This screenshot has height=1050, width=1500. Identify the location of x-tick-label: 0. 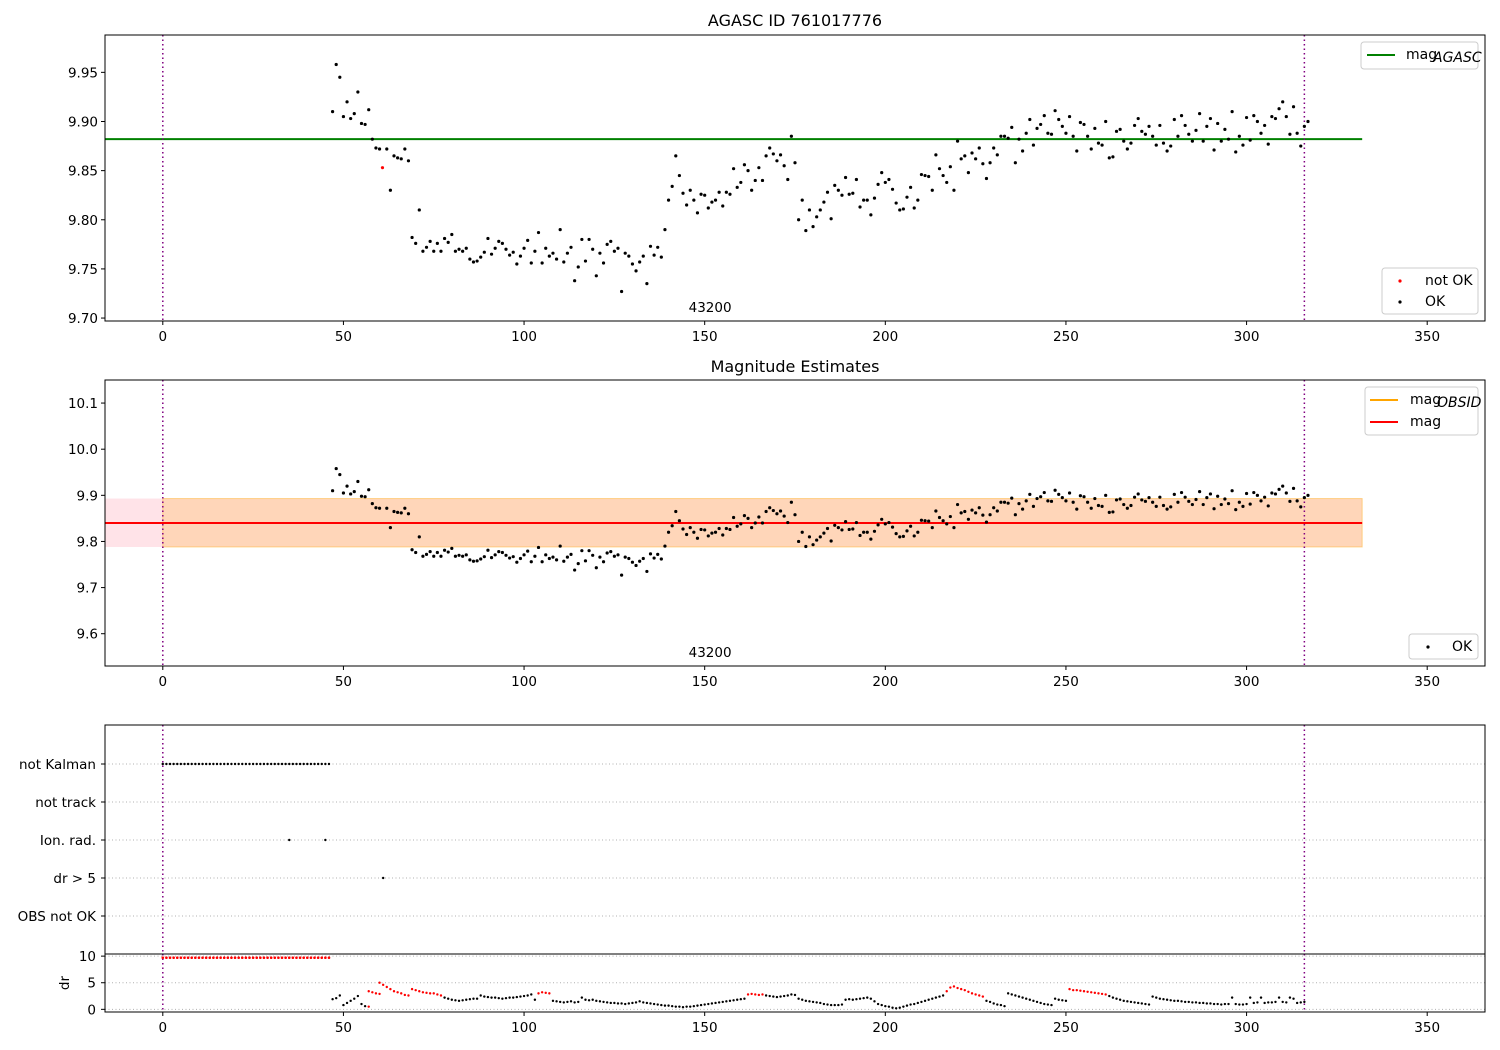
(163, 1028).